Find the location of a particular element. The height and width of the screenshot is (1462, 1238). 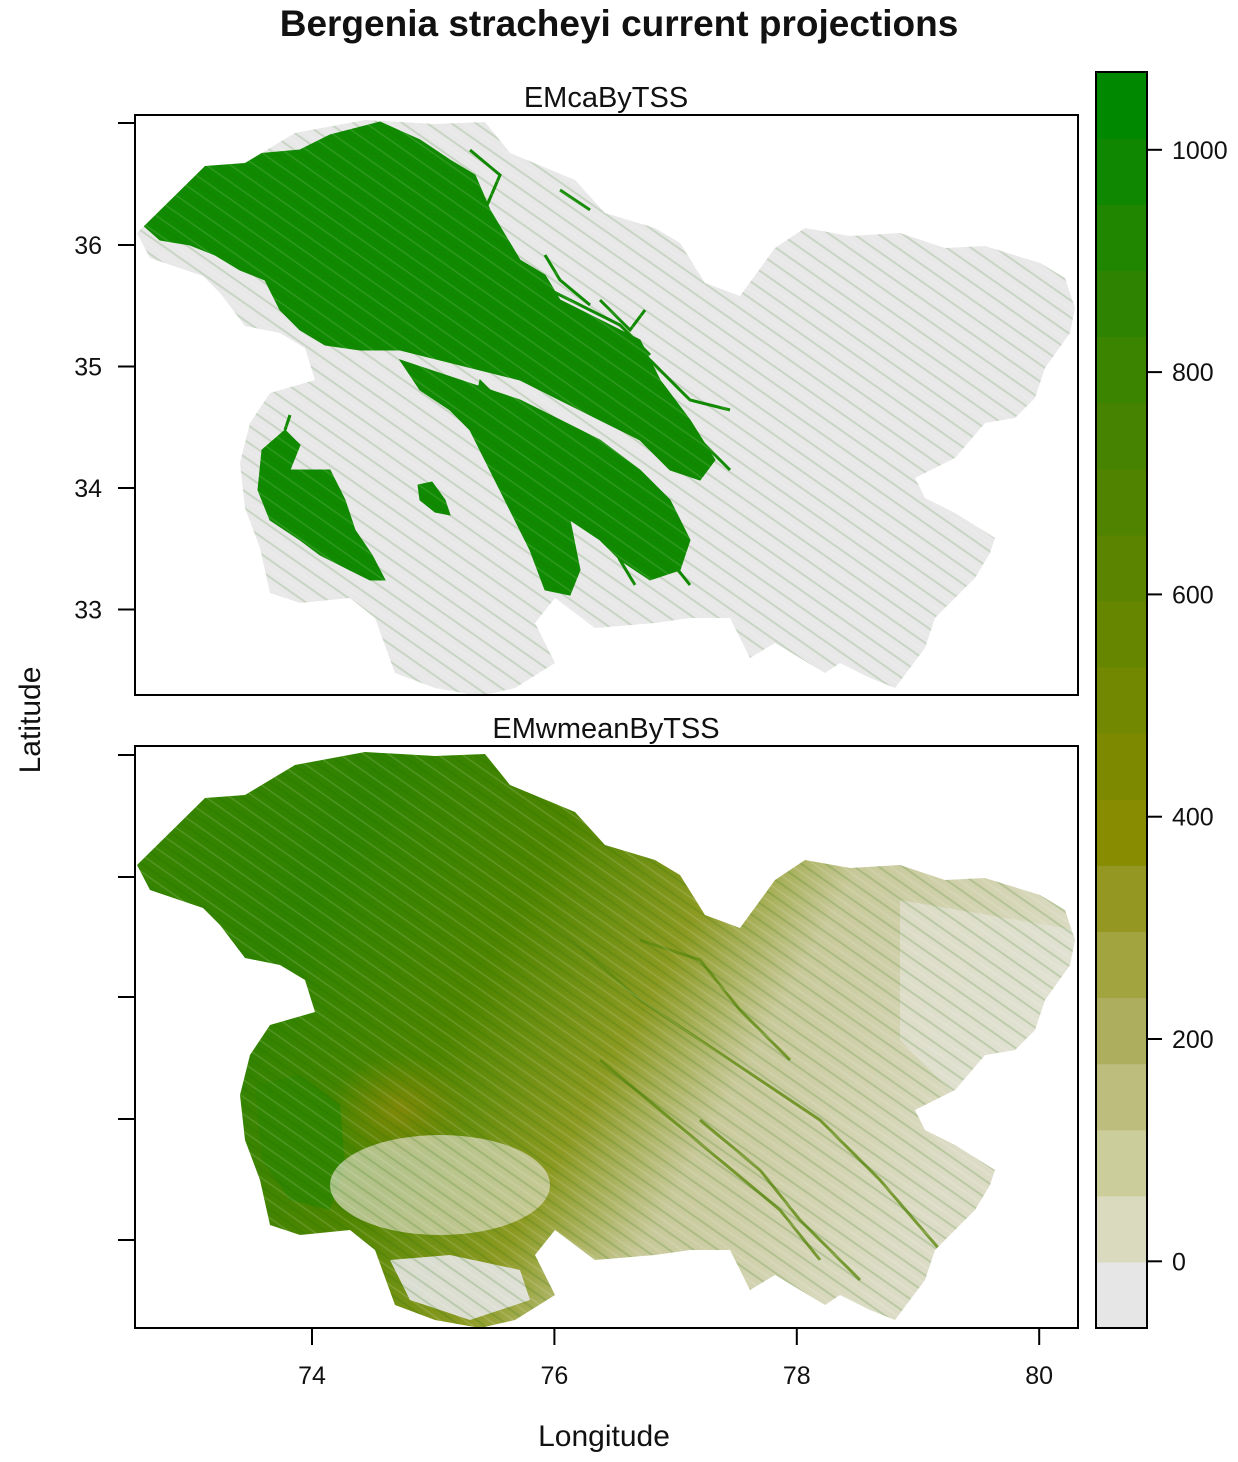

colorbar-ticks: 1000 800 600 400 200 0 is located at coordinates (1187, 706).